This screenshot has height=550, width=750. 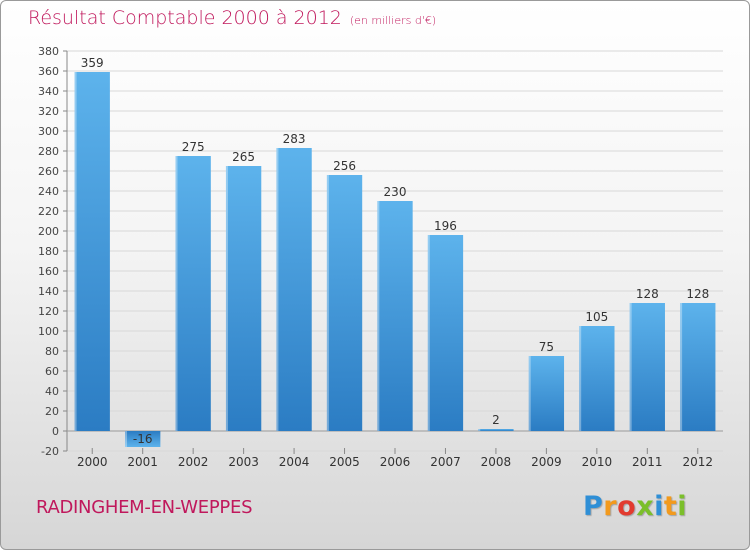 What do you see at coordinates (697, 462) in the screenshot?
I see `x-tick-label: 2012` at bounding box center [697, 462].